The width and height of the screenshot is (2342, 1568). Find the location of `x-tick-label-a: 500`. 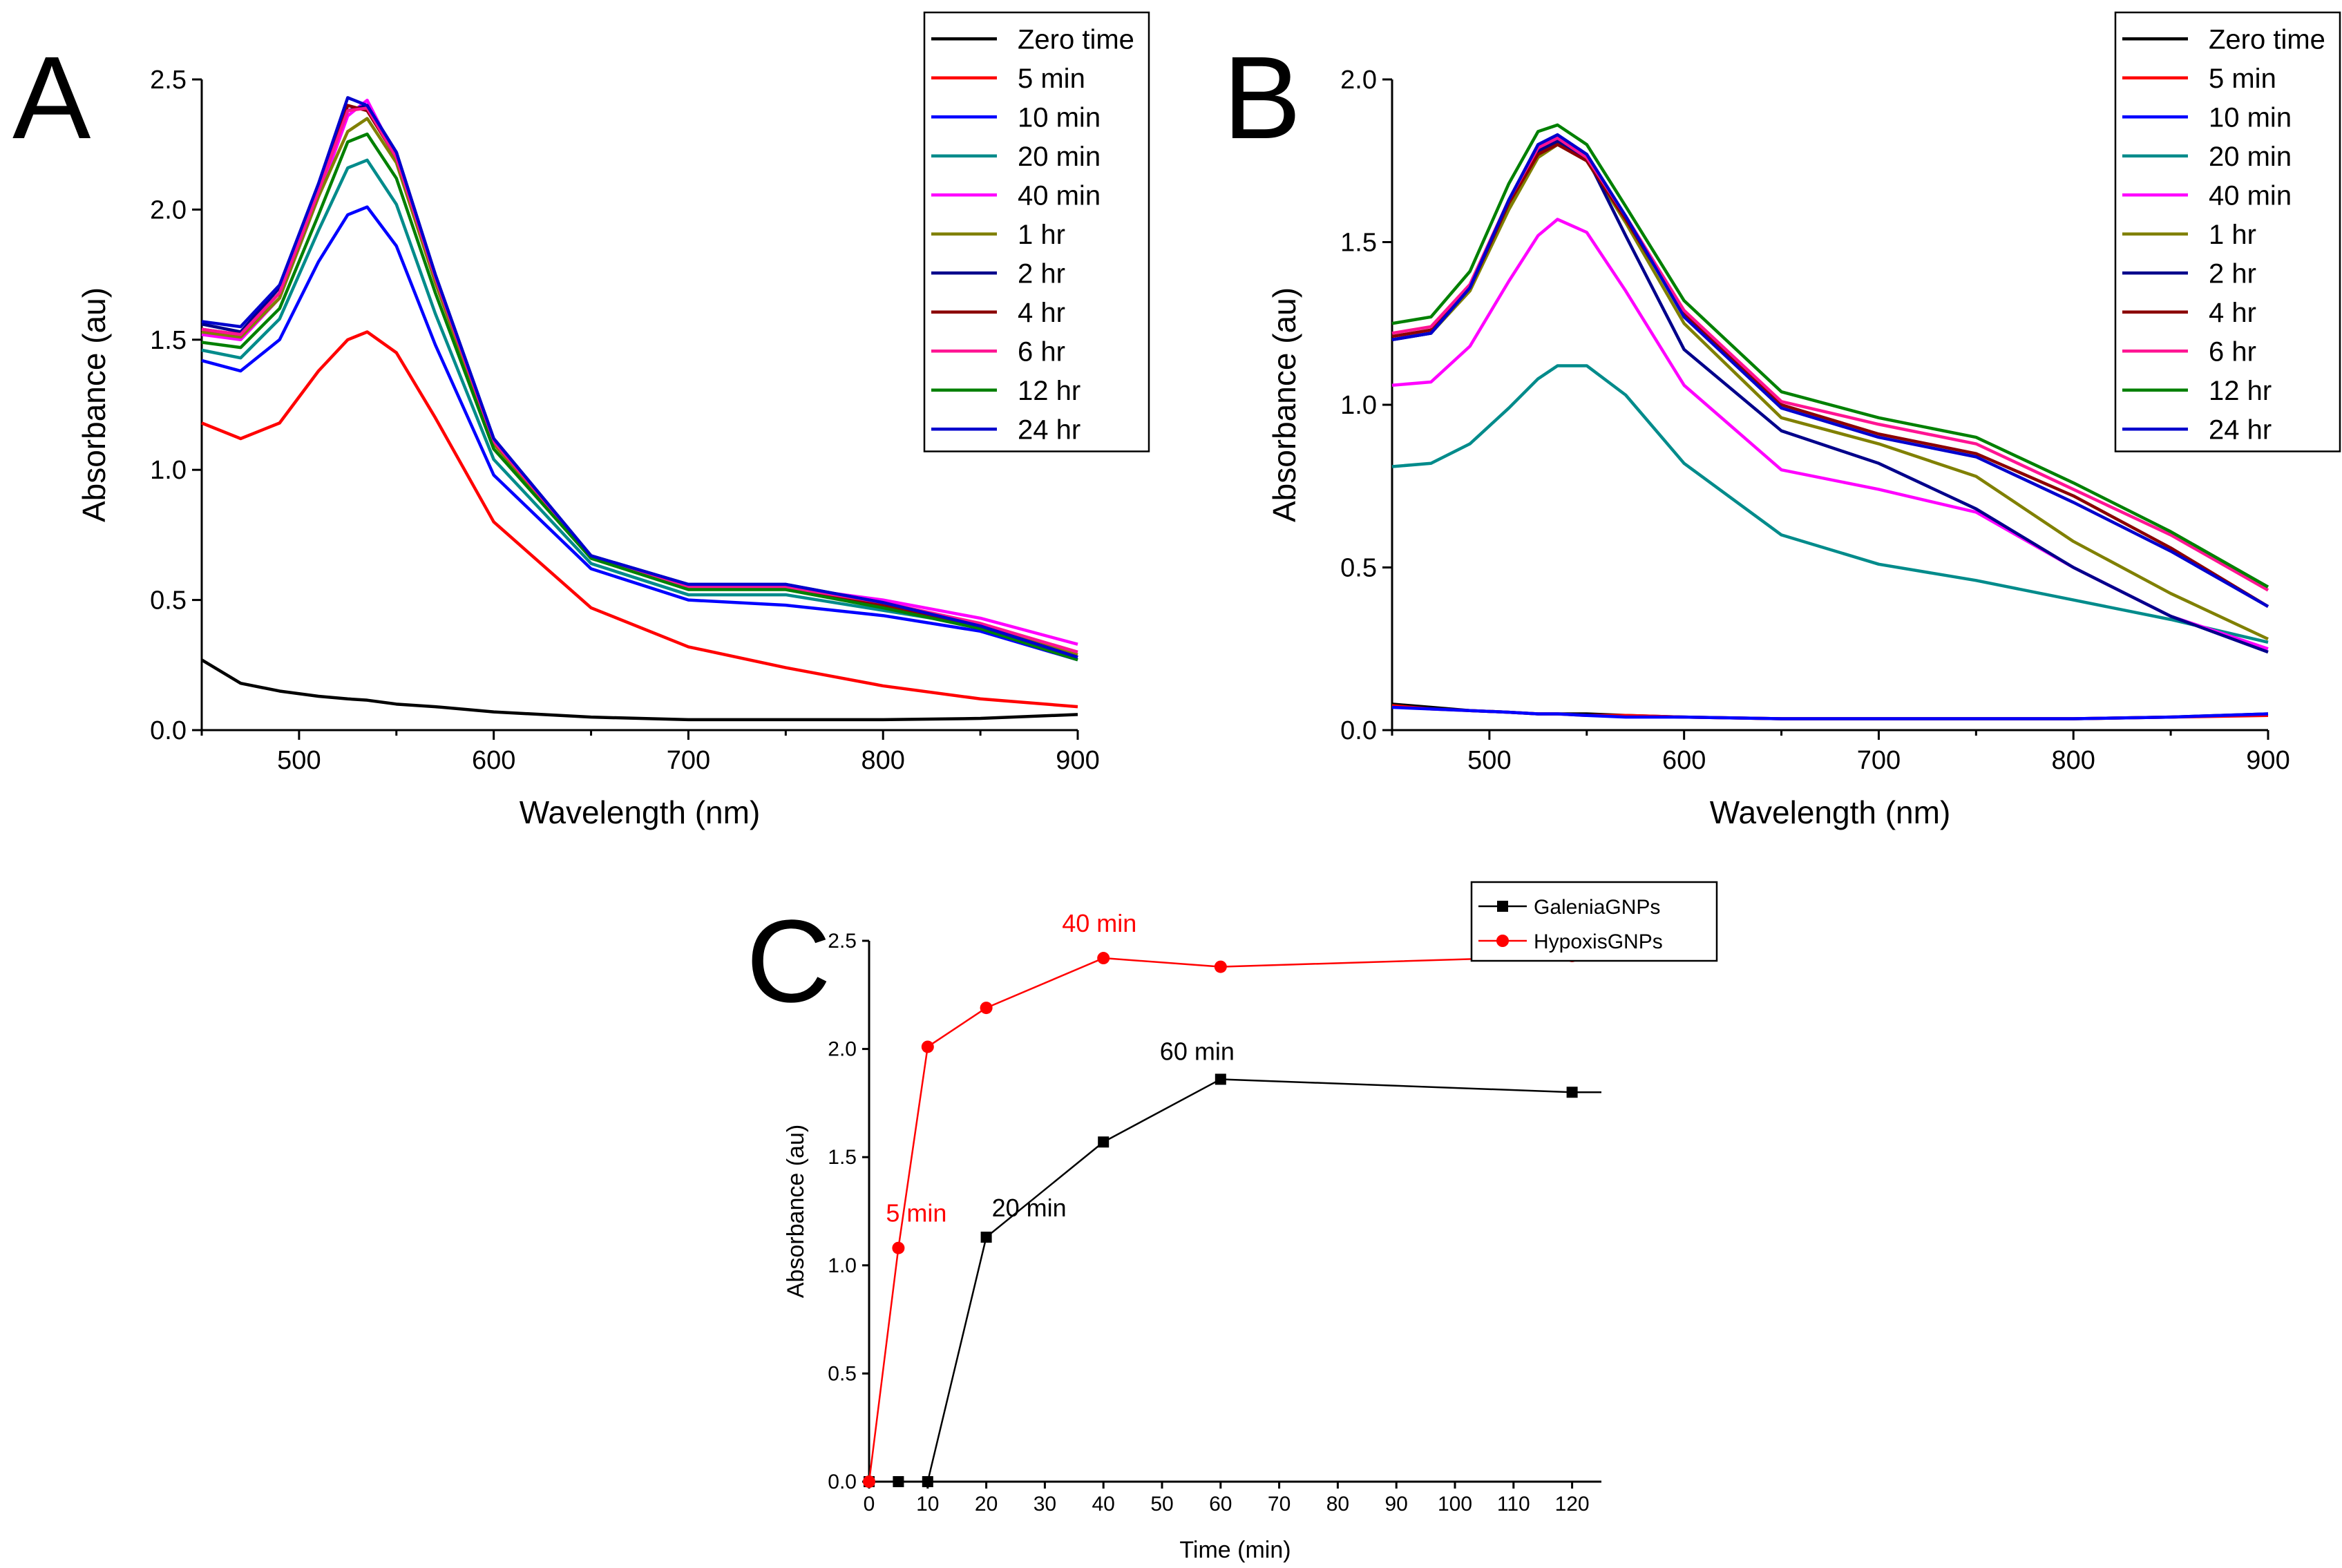

x-tick-label-a: 500 is located at coordinates (299, 760).